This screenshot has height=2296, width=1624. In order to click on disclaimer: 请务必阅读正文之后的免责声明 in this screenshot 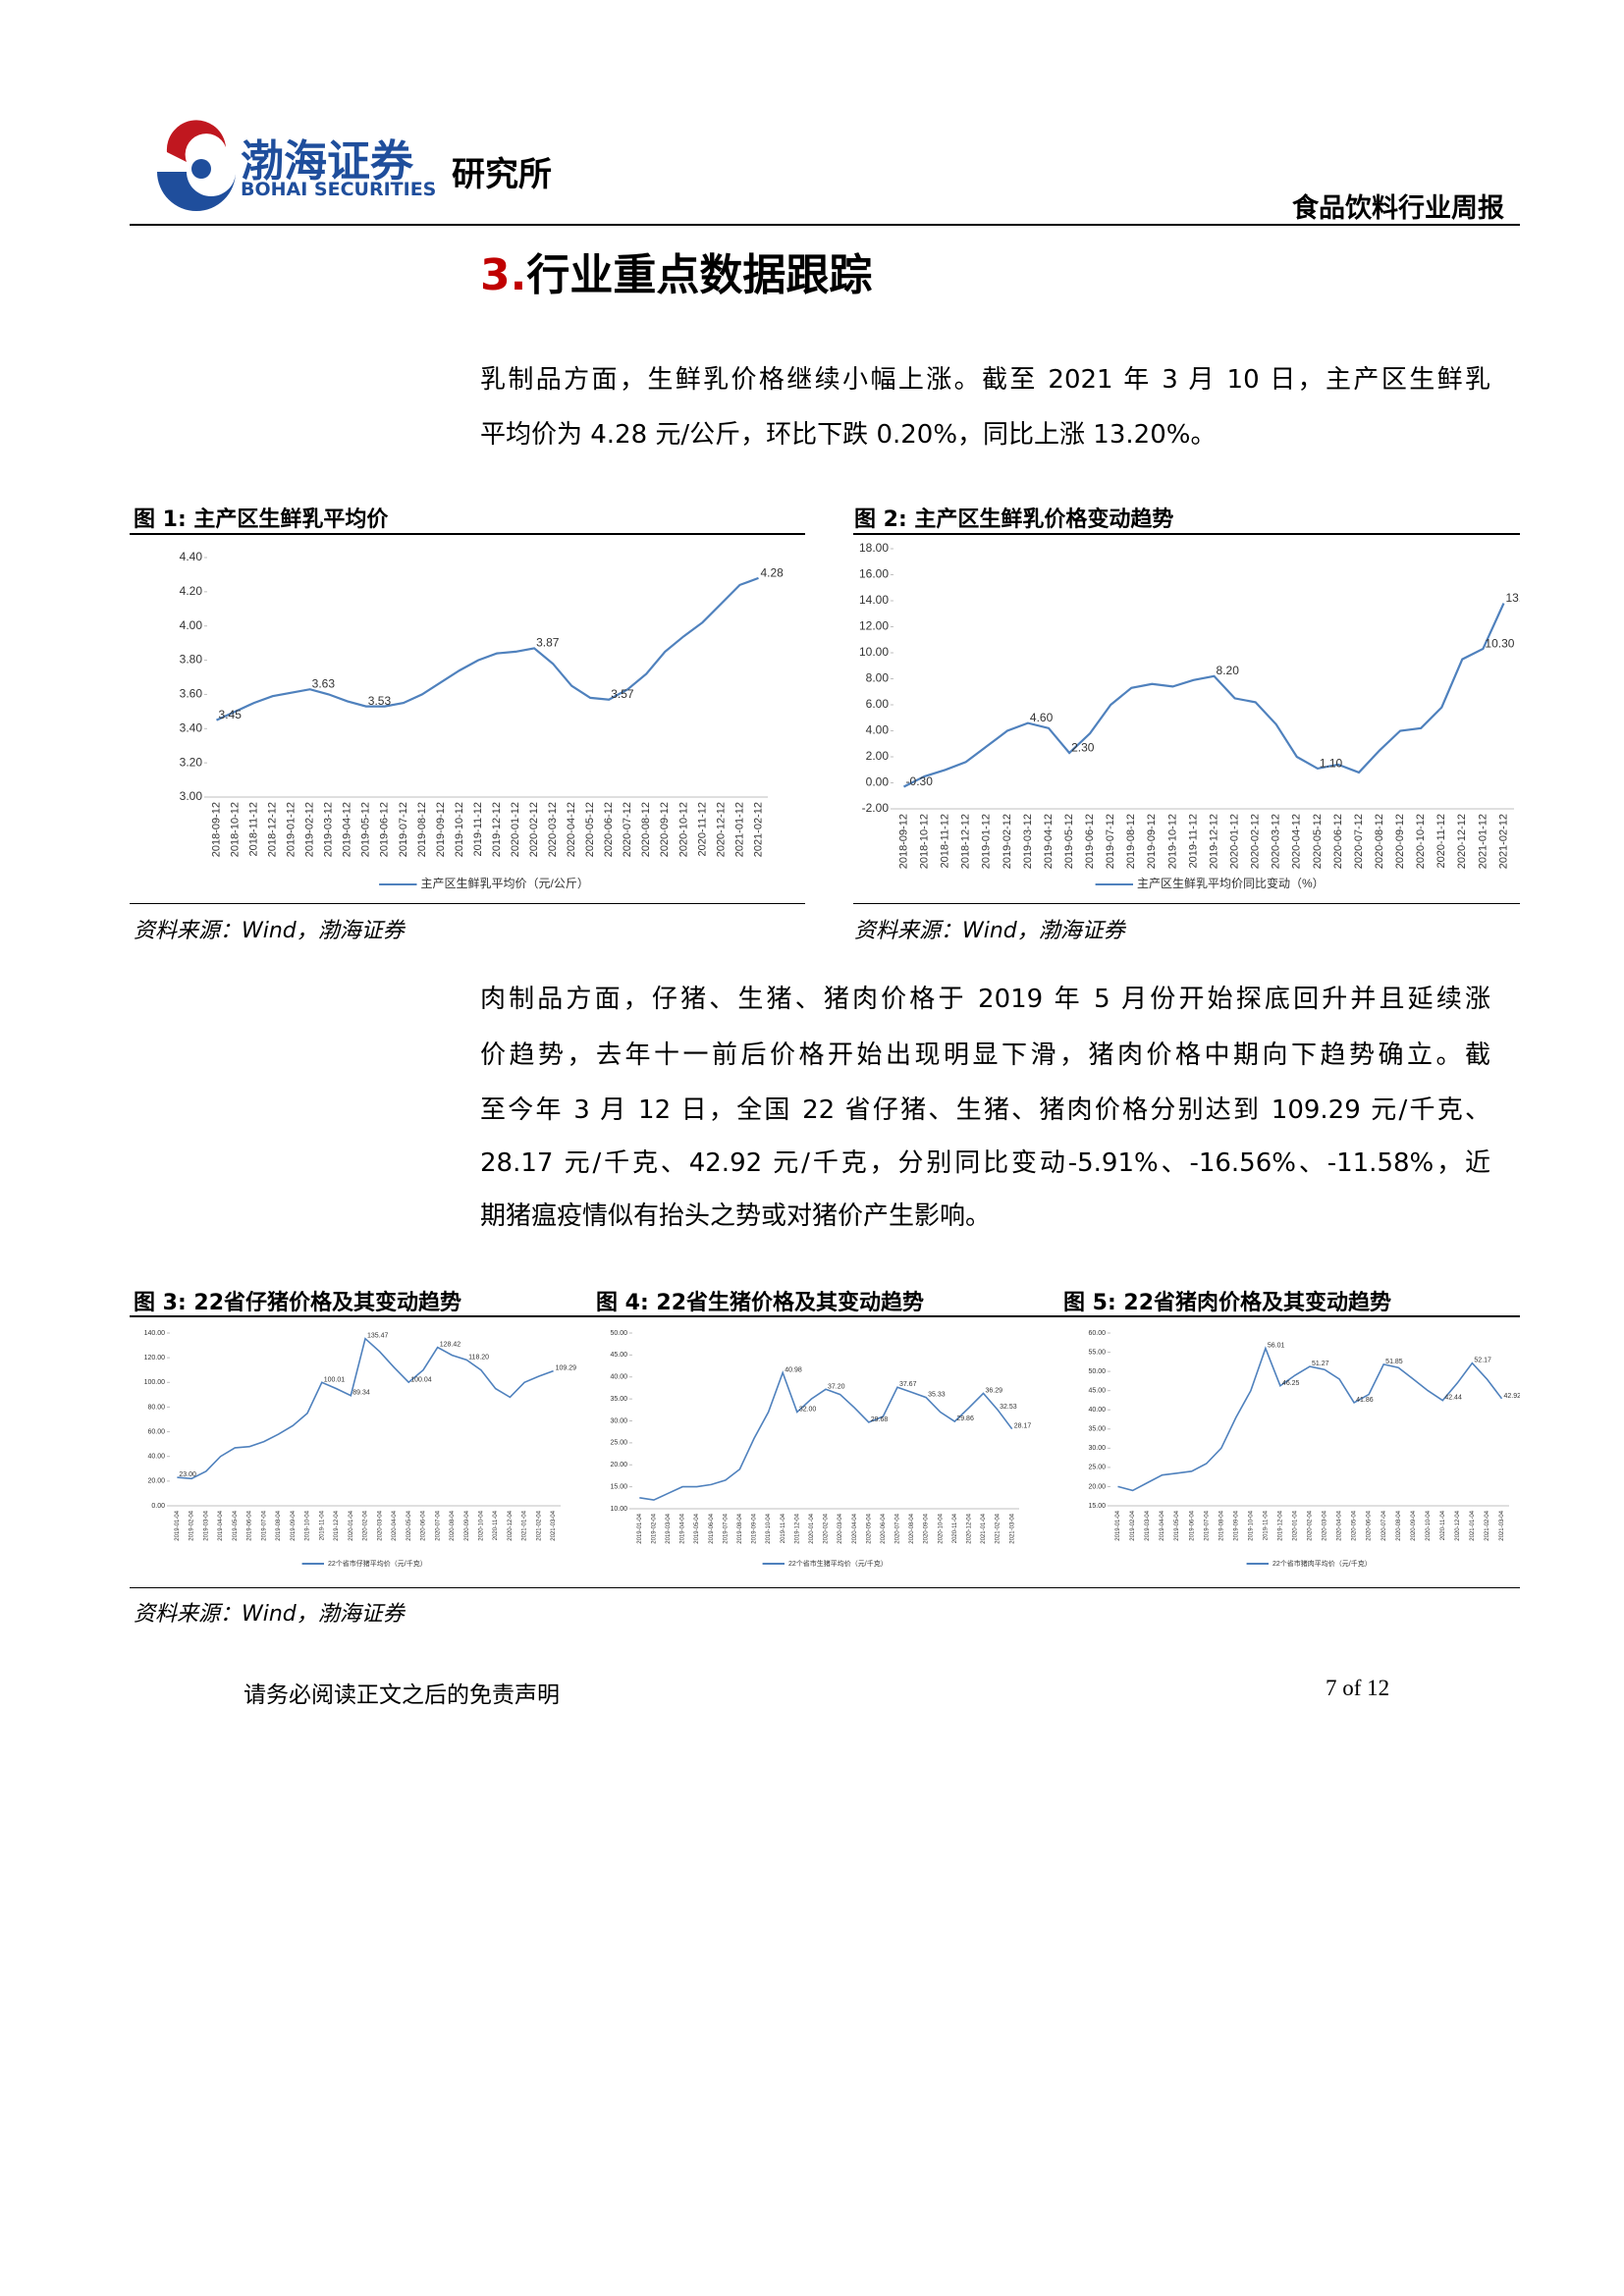, I will do `click(402, 1695)`.